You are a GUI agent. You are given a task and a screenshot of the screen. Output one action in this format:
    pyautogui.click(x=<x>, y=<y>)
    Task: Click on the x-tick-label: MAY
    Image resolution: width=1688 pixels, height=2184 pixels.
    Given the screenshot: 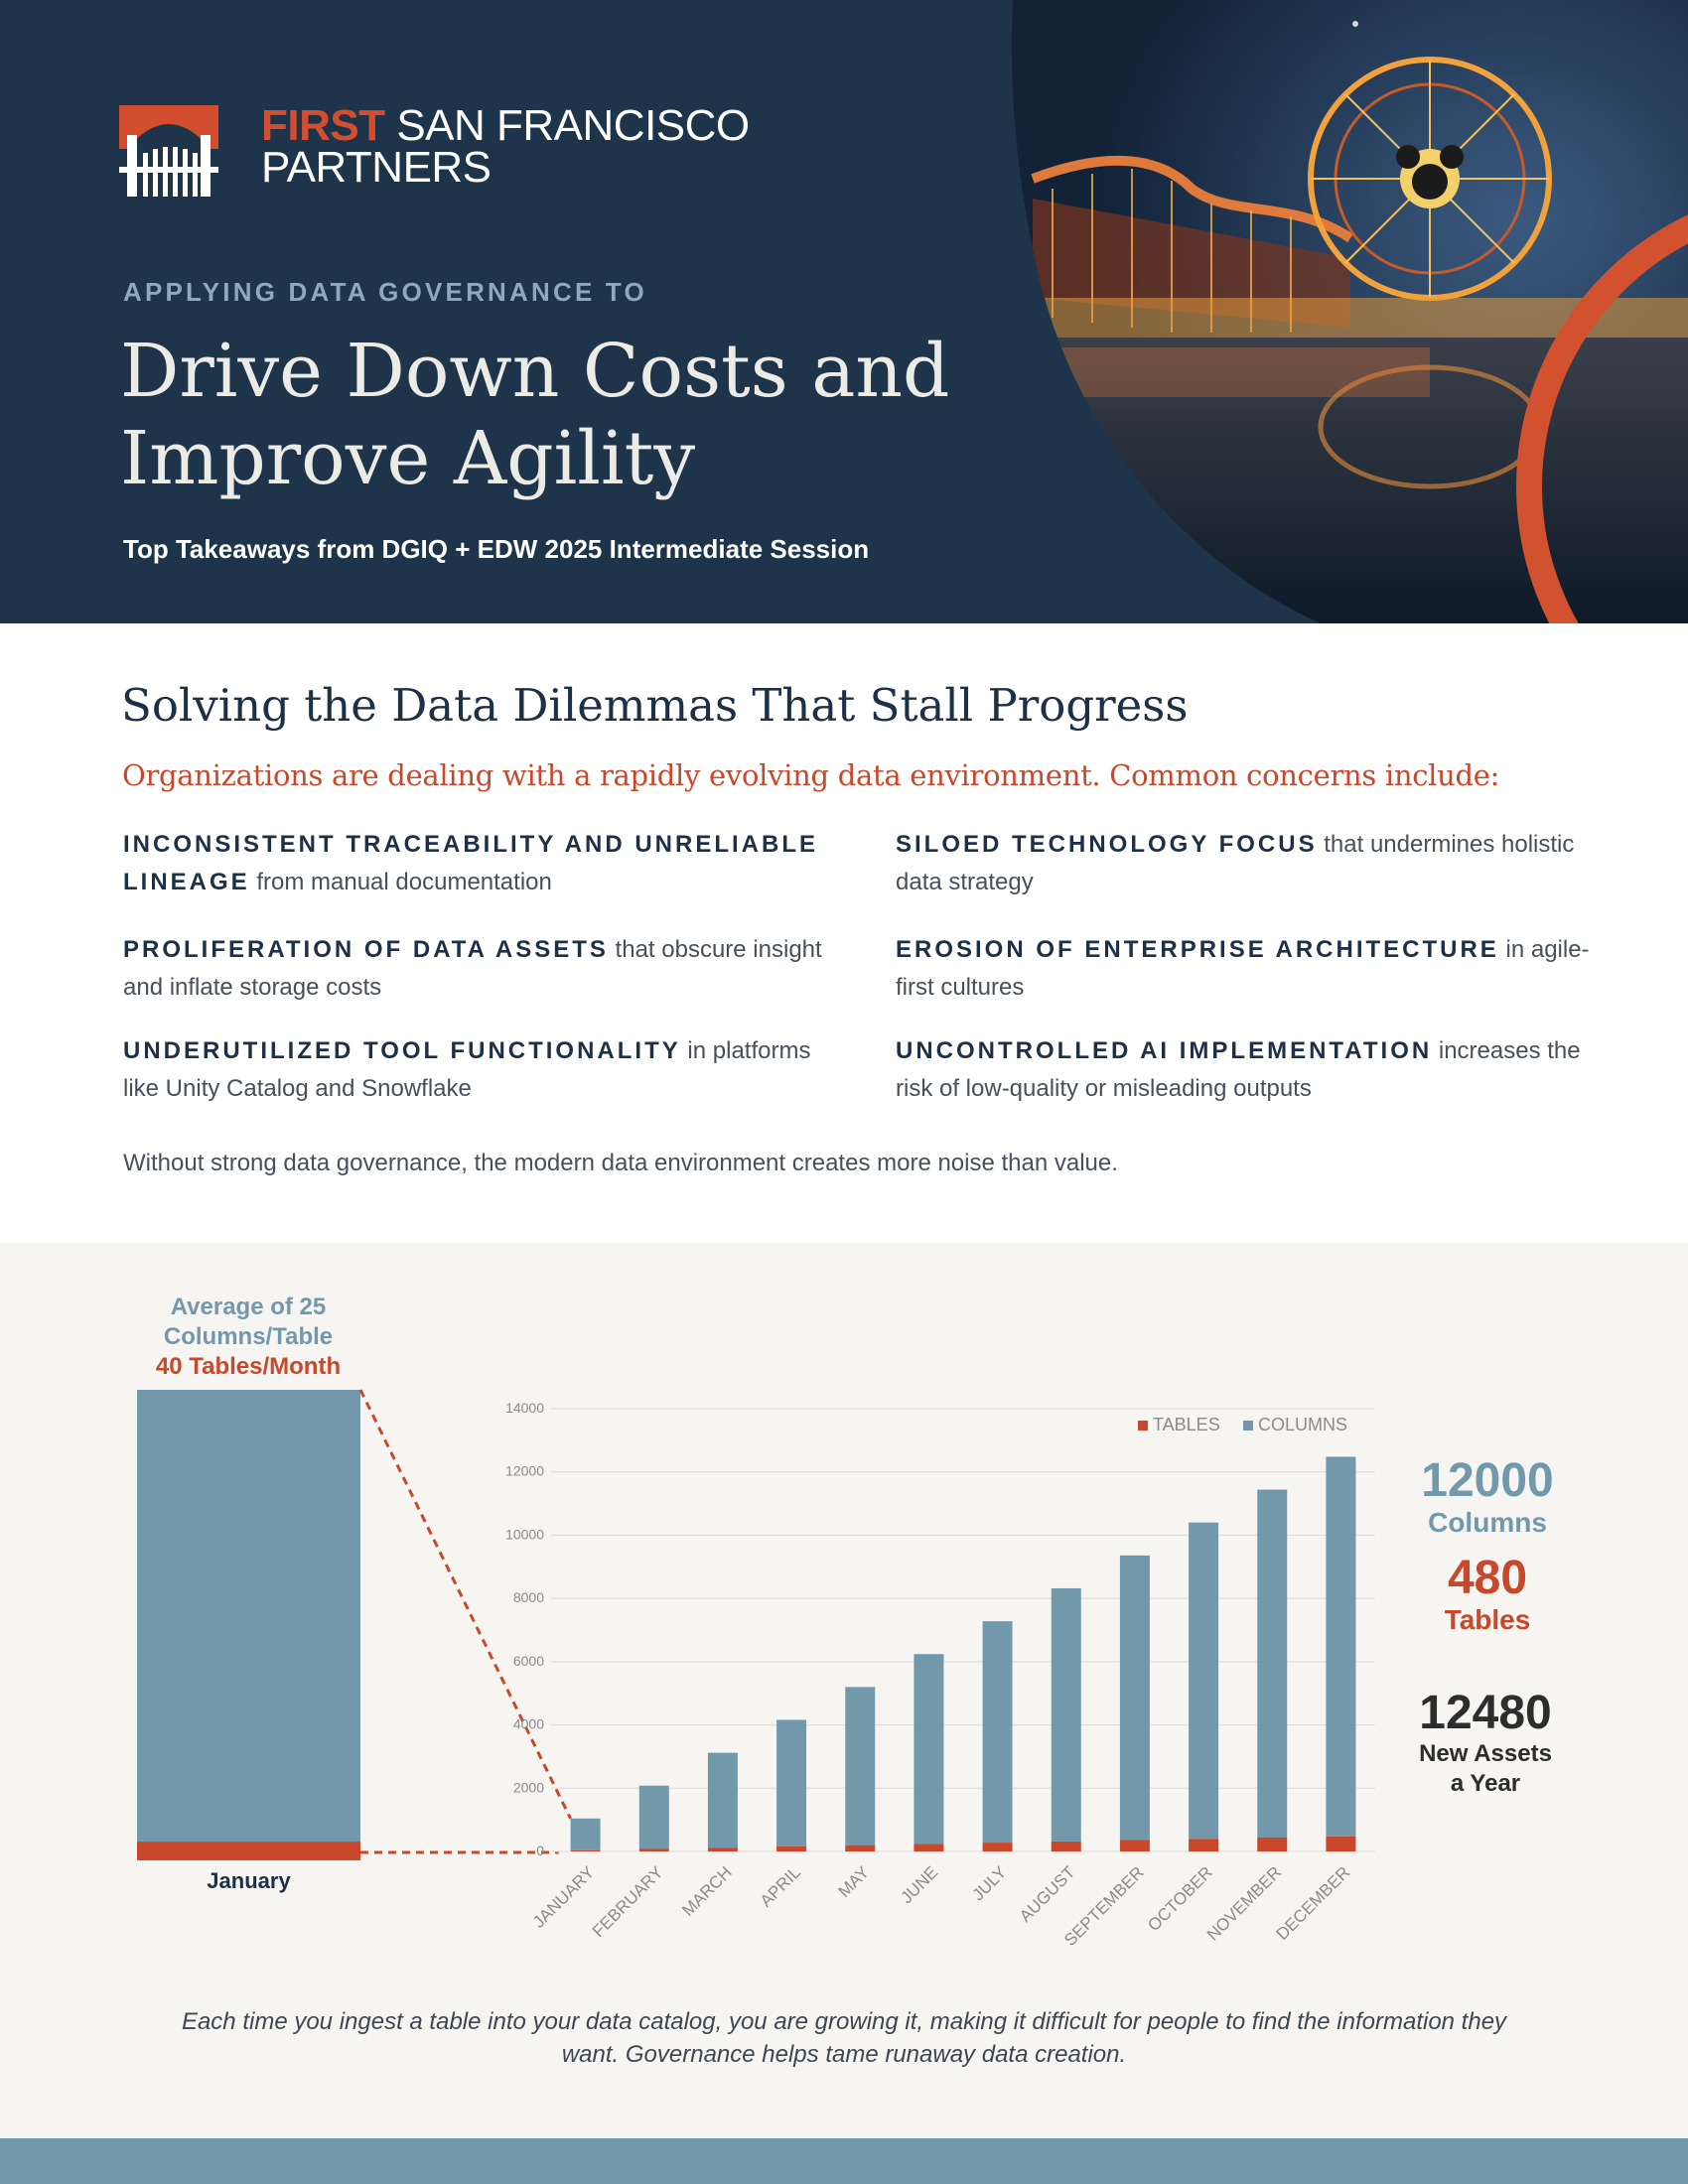 What is the action you would take?
    pyautogui.click(x=853, y=1881)
    